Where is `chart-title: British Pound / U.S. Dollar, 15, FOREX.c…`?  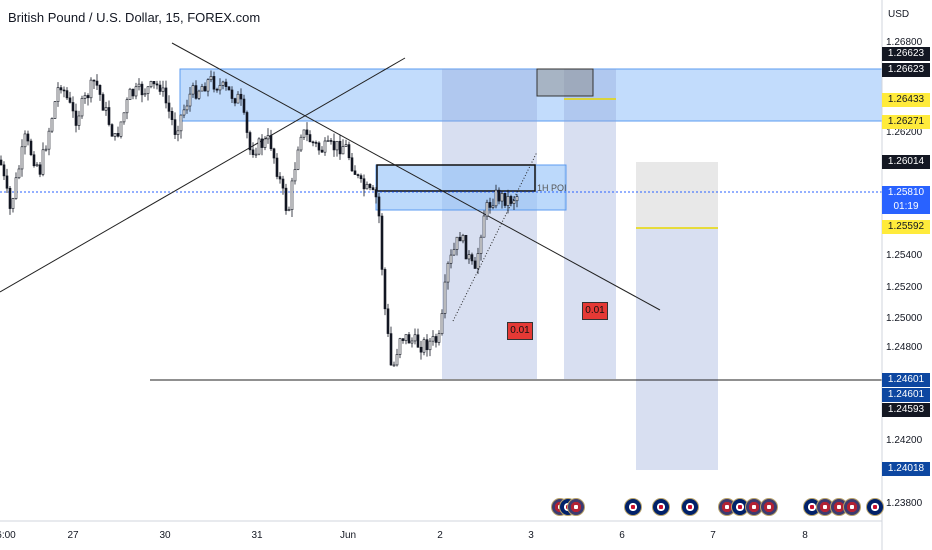
chart-title: British Pound / U.S. Dollar, 15, FOREX.c… is located at coordinates (134, 17).